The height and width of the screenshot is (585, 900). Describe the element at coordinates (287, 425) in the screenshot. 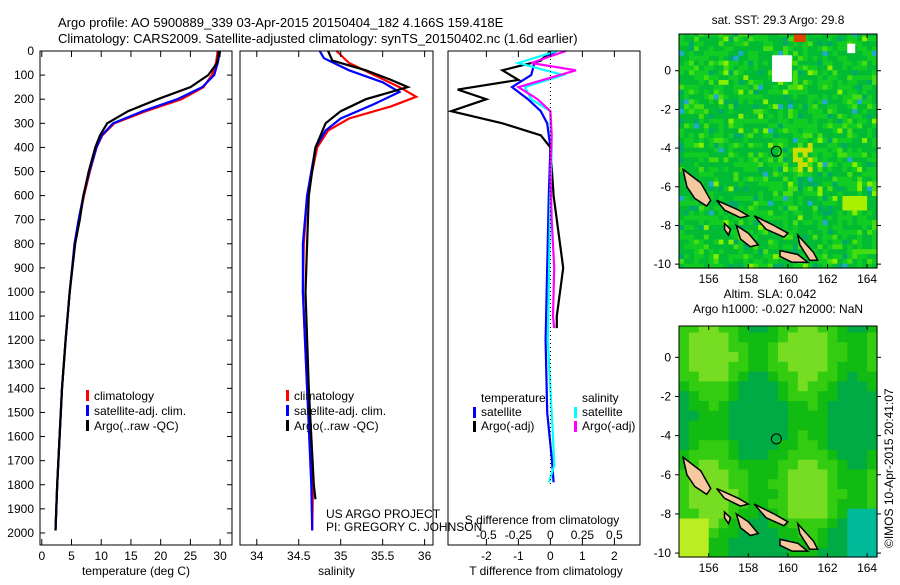

I see `legend-swatch` at that location.